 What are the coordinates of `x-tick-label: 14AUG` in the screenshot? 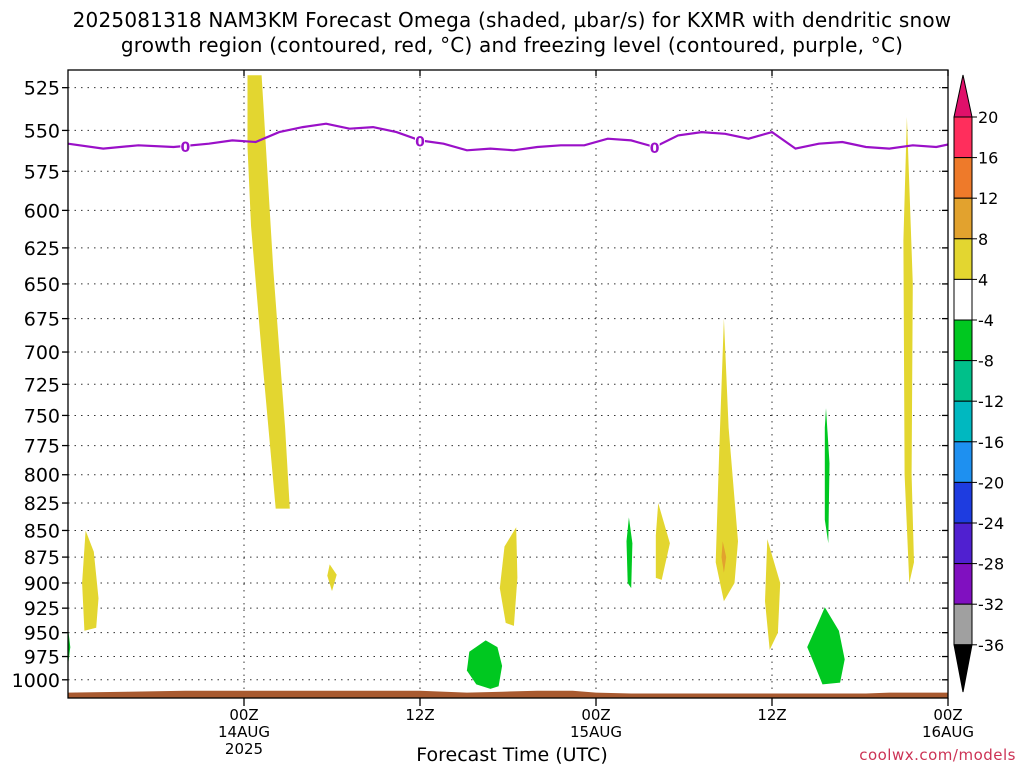 It's located at (244, 732).